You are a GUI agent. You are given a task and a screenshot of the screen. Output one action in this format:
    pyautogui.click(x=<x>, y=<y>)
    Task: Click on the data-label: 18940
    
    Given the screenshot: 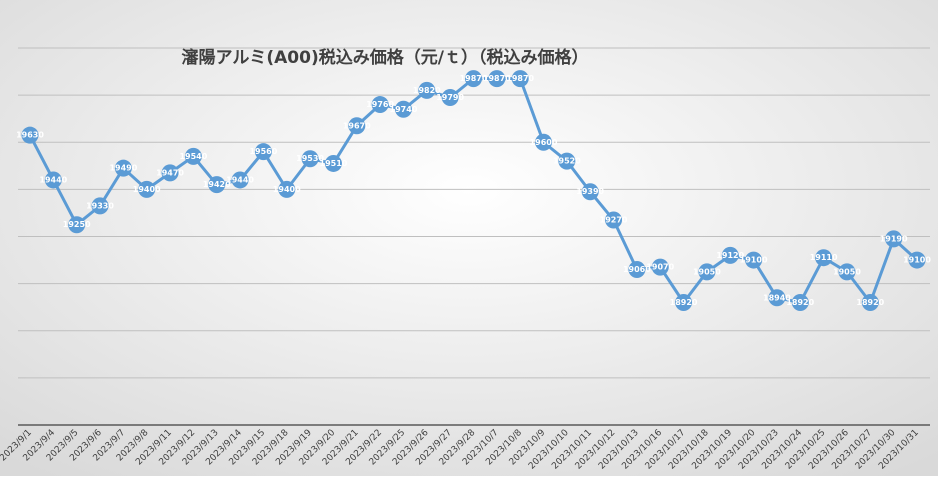 What is the action you would take?
    pyautogui.click(x=777, y=297)
    